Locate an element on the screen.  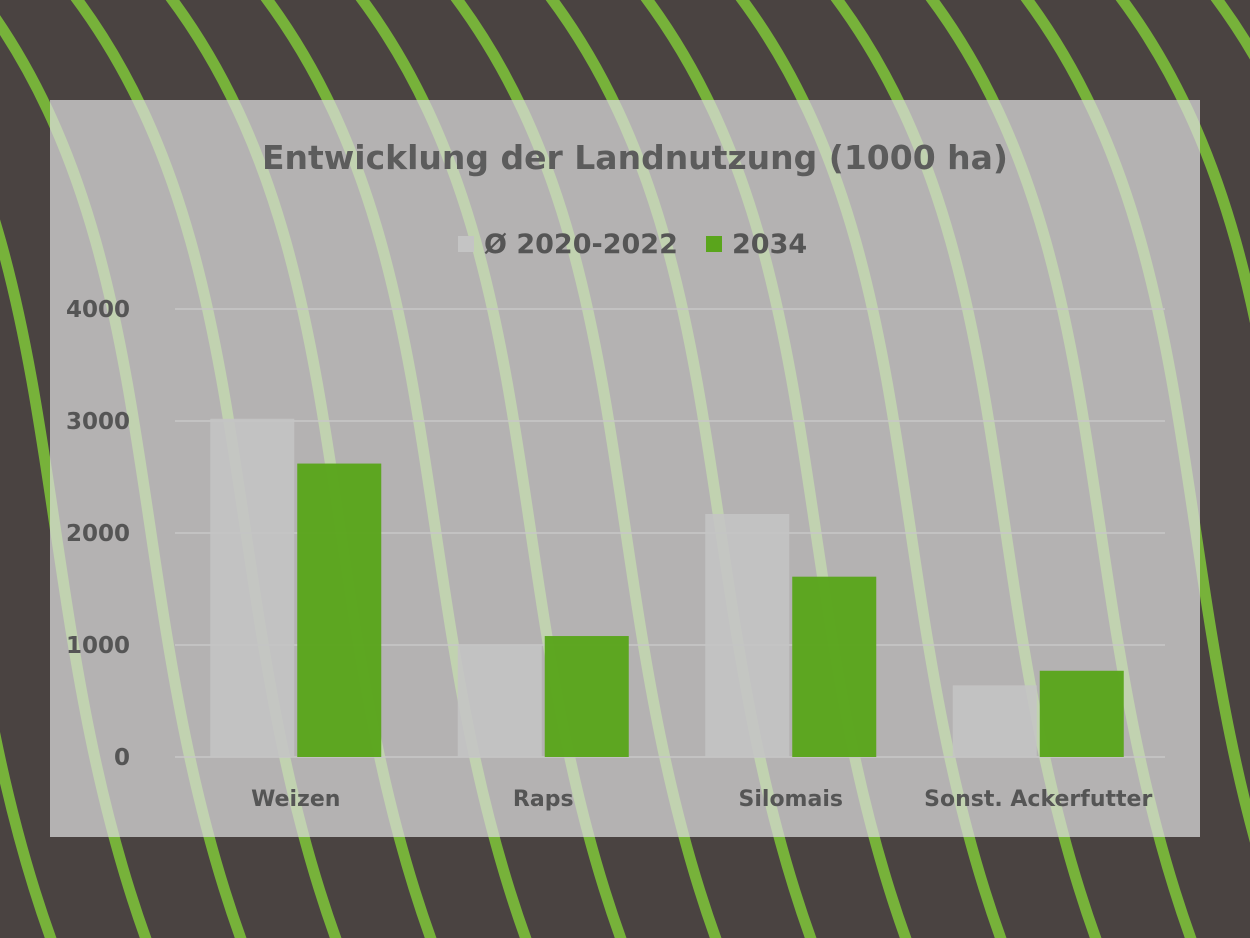
crop-row is located at coordinates (28, 834).